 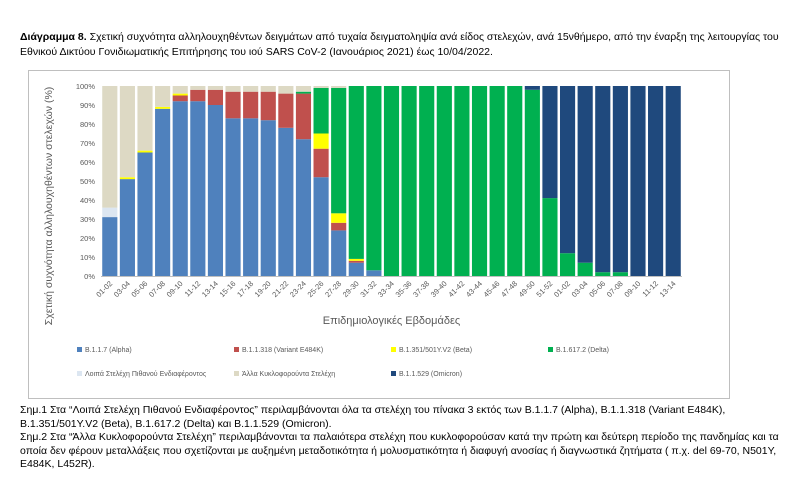 What do you see at coordinates (597, 289) in the screenshot?
I see `x-tick-label: 05-06` at bounding box center [597, 289].